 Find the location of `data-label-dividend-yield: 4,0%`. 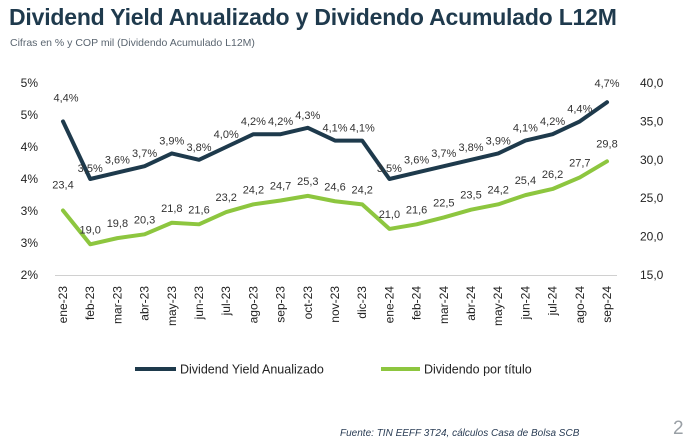

data-label-dividend-yield: 4,0% is located at coordinates (226, 135).